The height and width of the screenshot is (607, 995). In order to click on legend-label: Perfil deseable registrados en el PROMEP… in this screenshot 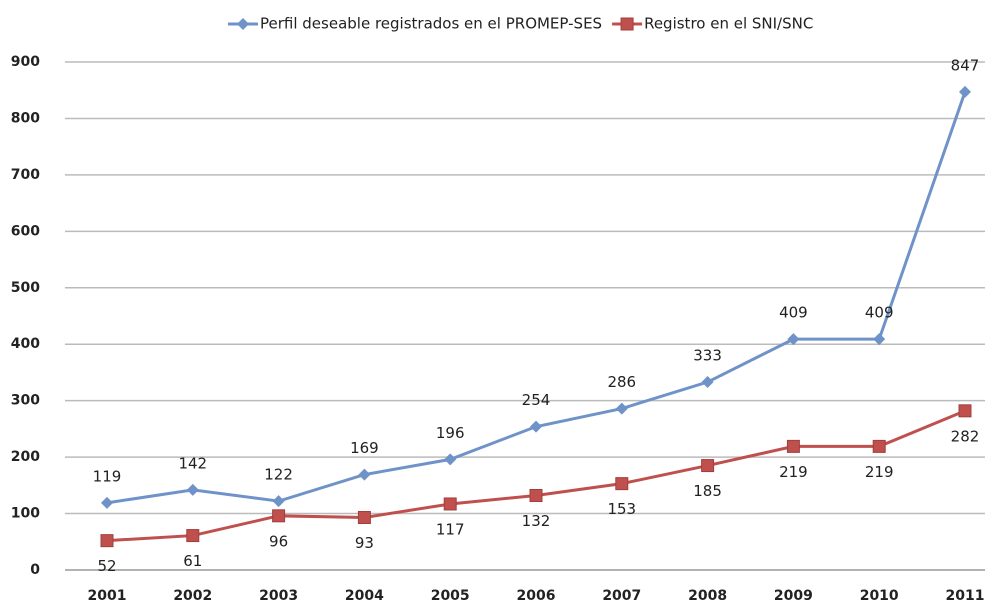, I will do `click(431, 24)`.